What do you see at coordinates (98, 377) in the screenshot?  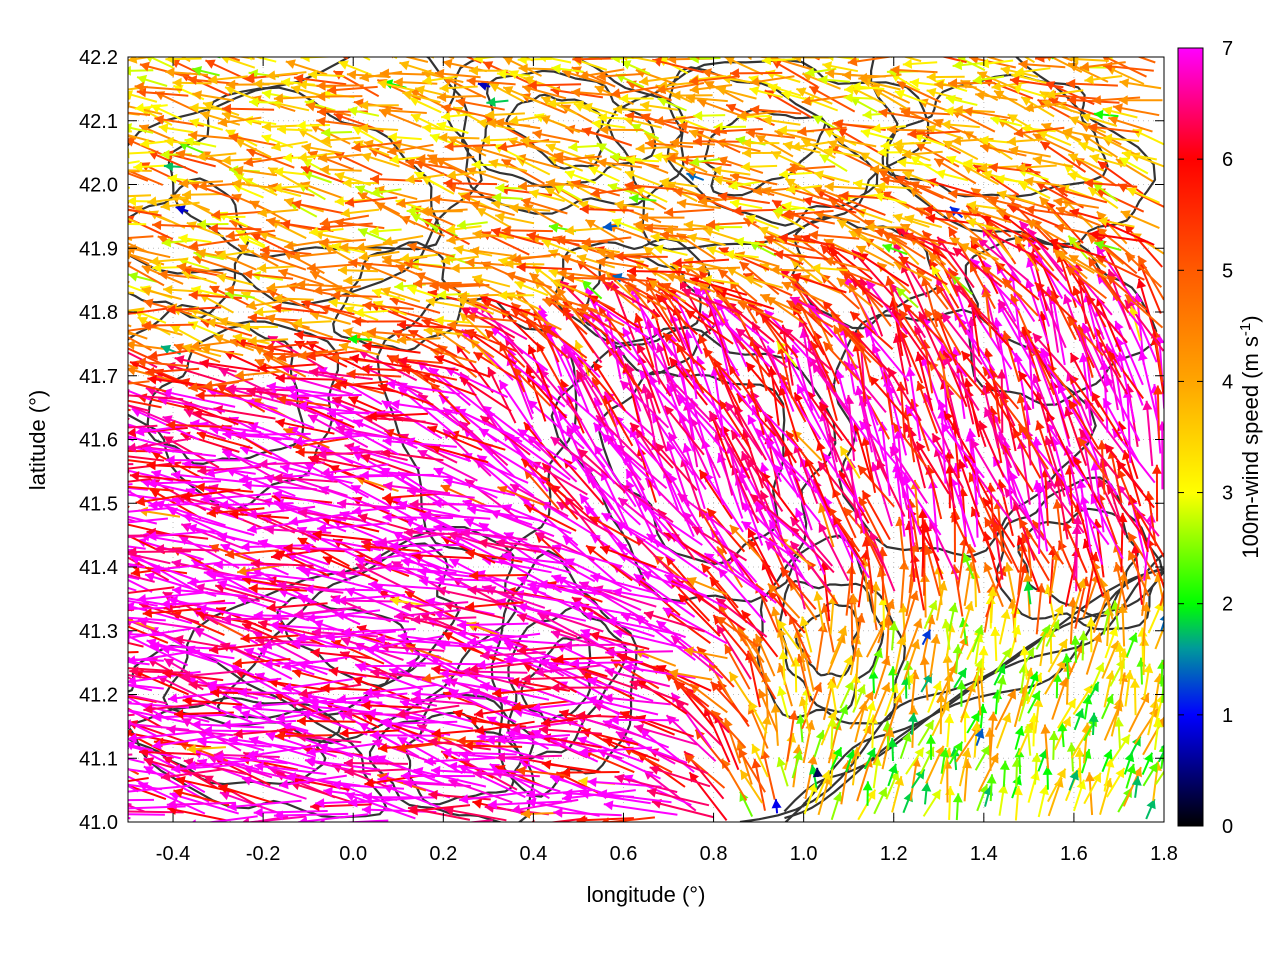 I see `y-tick-label-7: 41.7` at bounding box center [98, 377].